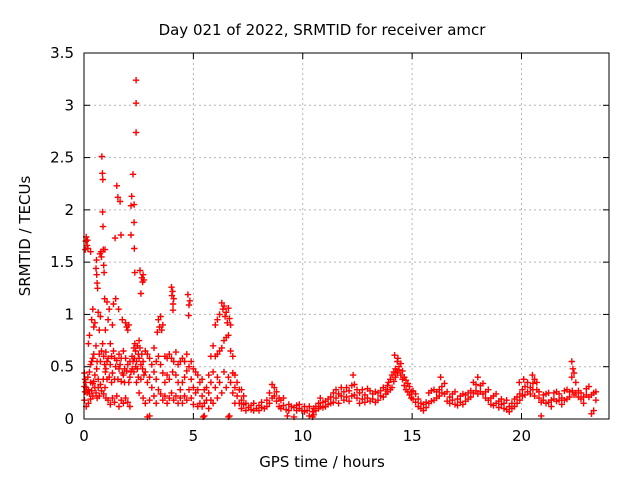 Image resolution: width=640 pixels, height=480 pixels. What do you see at coordinates (412, 436) in the screenshot?
I see `x-tick-label: 15` at bounding box center [412, 436].